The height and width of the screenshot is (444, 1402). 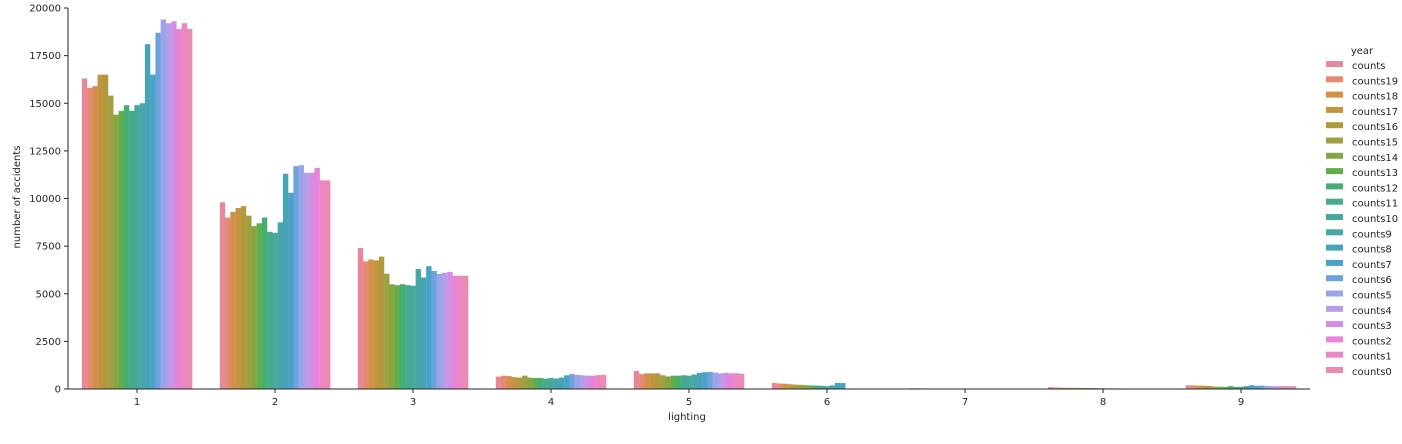 What do you see at coordinates (45, 56) in the screenshot?
I see `y-tick-label: 17500` at bounding box center [45, 56].